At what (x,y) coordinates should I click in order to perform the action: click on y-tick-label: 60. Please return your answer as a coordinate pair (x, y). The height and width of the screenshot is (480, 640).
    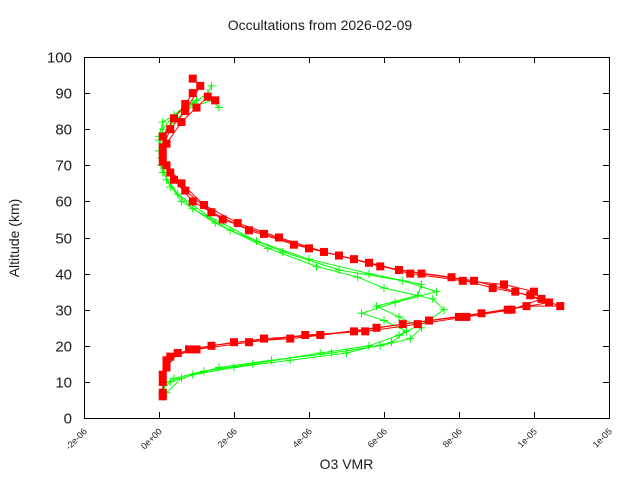
    Looking at the image, I should click on (63, 202).